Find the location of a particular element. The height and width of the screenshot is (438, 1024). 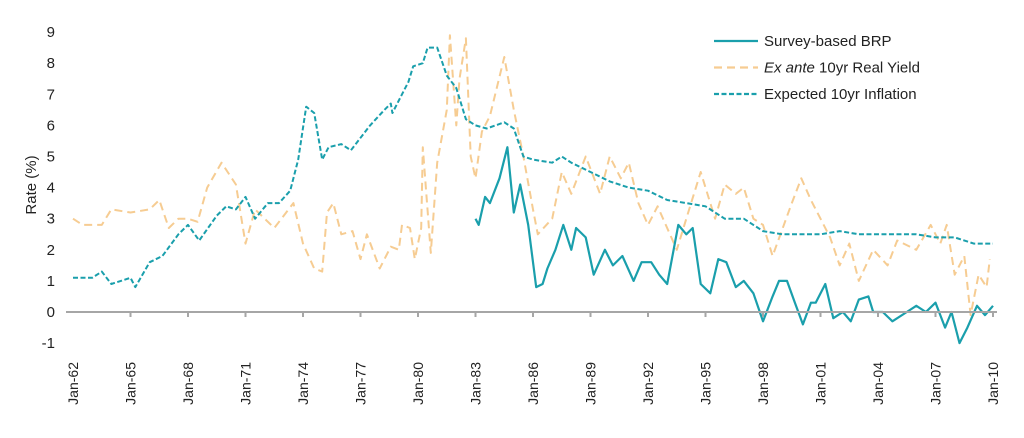

x-tick-label: Jan-62 is located at coordinates (73, 383).